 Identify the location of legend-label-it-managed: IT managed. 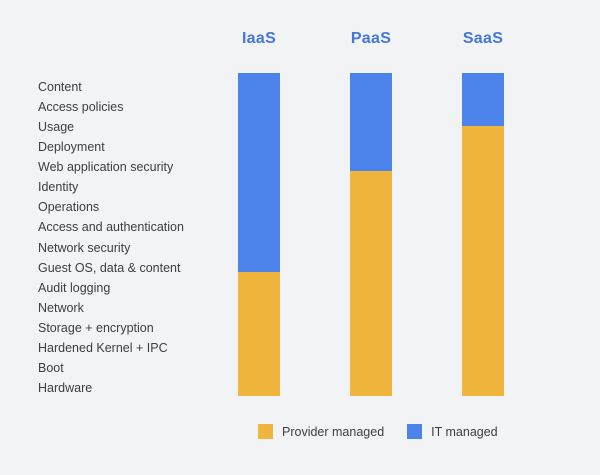
(464, 431).